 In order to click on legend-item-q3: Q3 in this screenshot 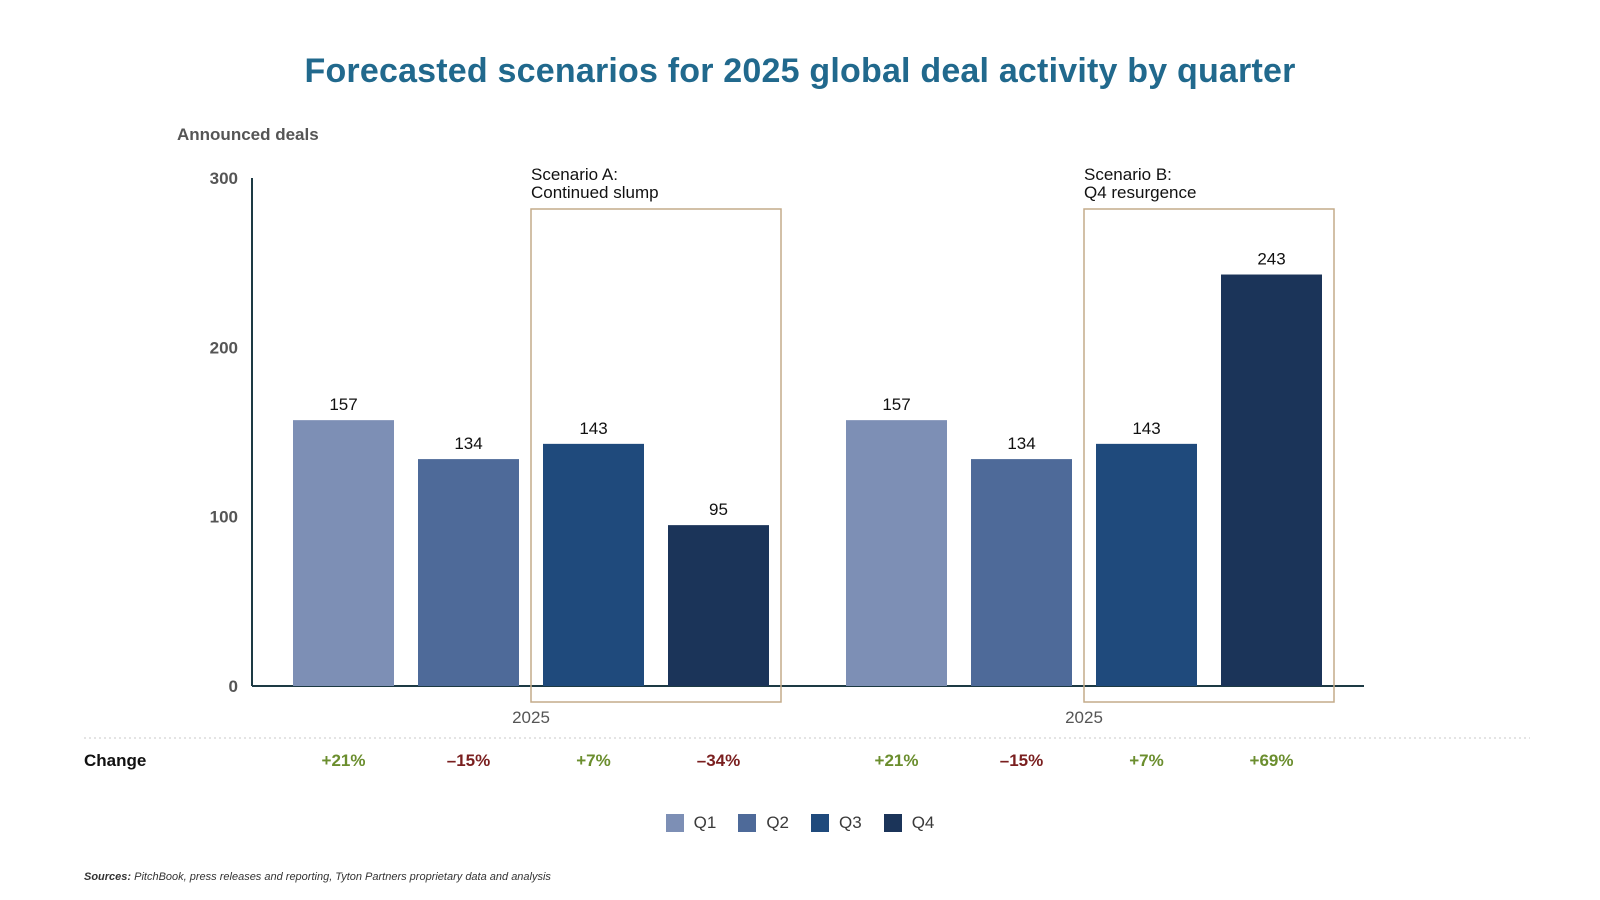, I will do `click(836, 823)`.